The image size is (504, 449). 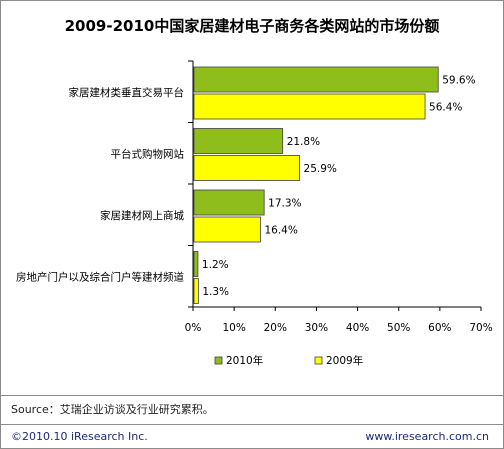 What do you see at coordinates (244, 360) in the screenshot?
I see `legend-label-2010: 2010年` at bounding box center [244, 360].